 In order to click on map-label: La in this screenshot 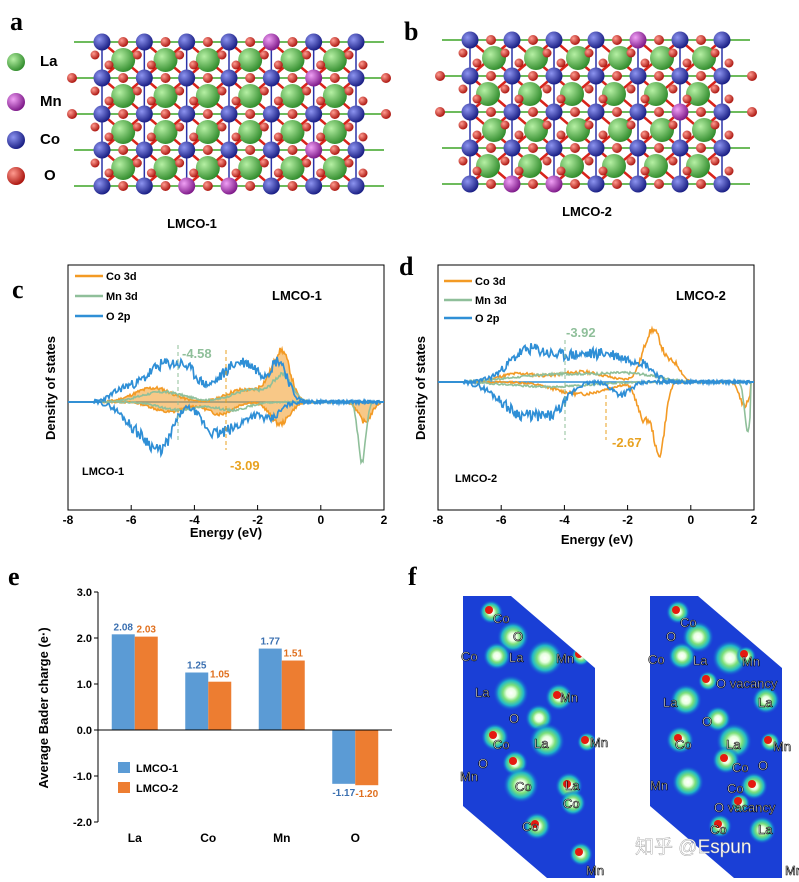, I will do `click(482, 692)`.